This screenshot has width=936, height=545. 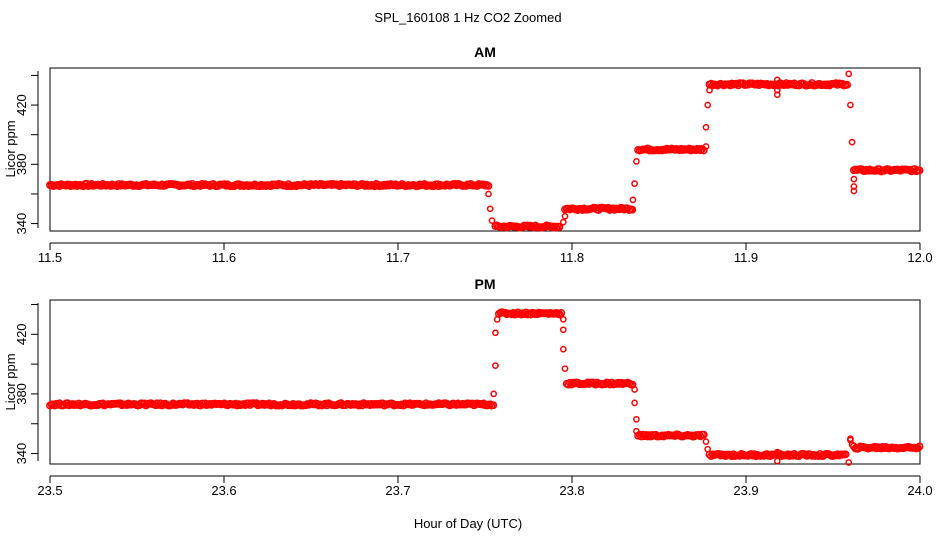 What do you see at coordinates (398, 257) in the screenshot?
I see `panel-am-x-tick-label: 11.7` at bounding box center [398, 257].